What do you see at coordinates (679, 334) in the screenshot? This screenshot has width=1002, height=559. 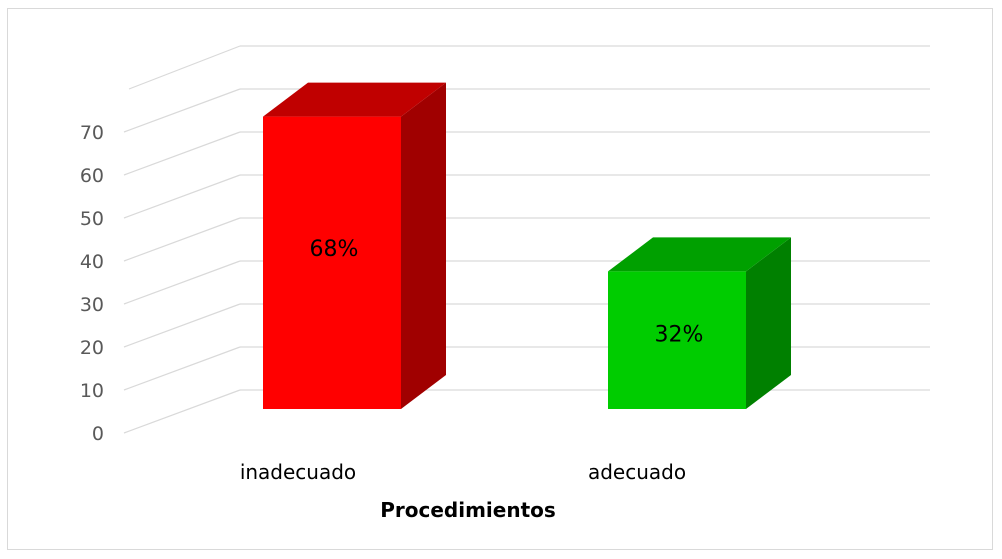 I see `data-label-adecuado: 32%` at bounding box center [679, 334].